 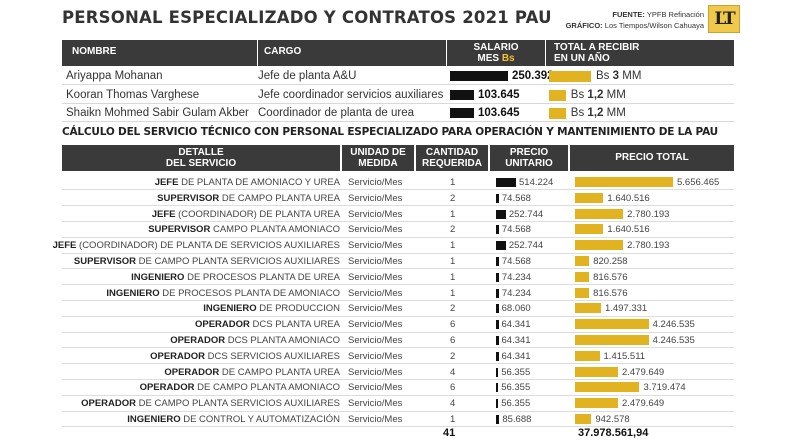 What do you see at coordinates (516, 372) in the screenshot?
I see `unitario-value: 56.355` at bounding box center [516, 372].